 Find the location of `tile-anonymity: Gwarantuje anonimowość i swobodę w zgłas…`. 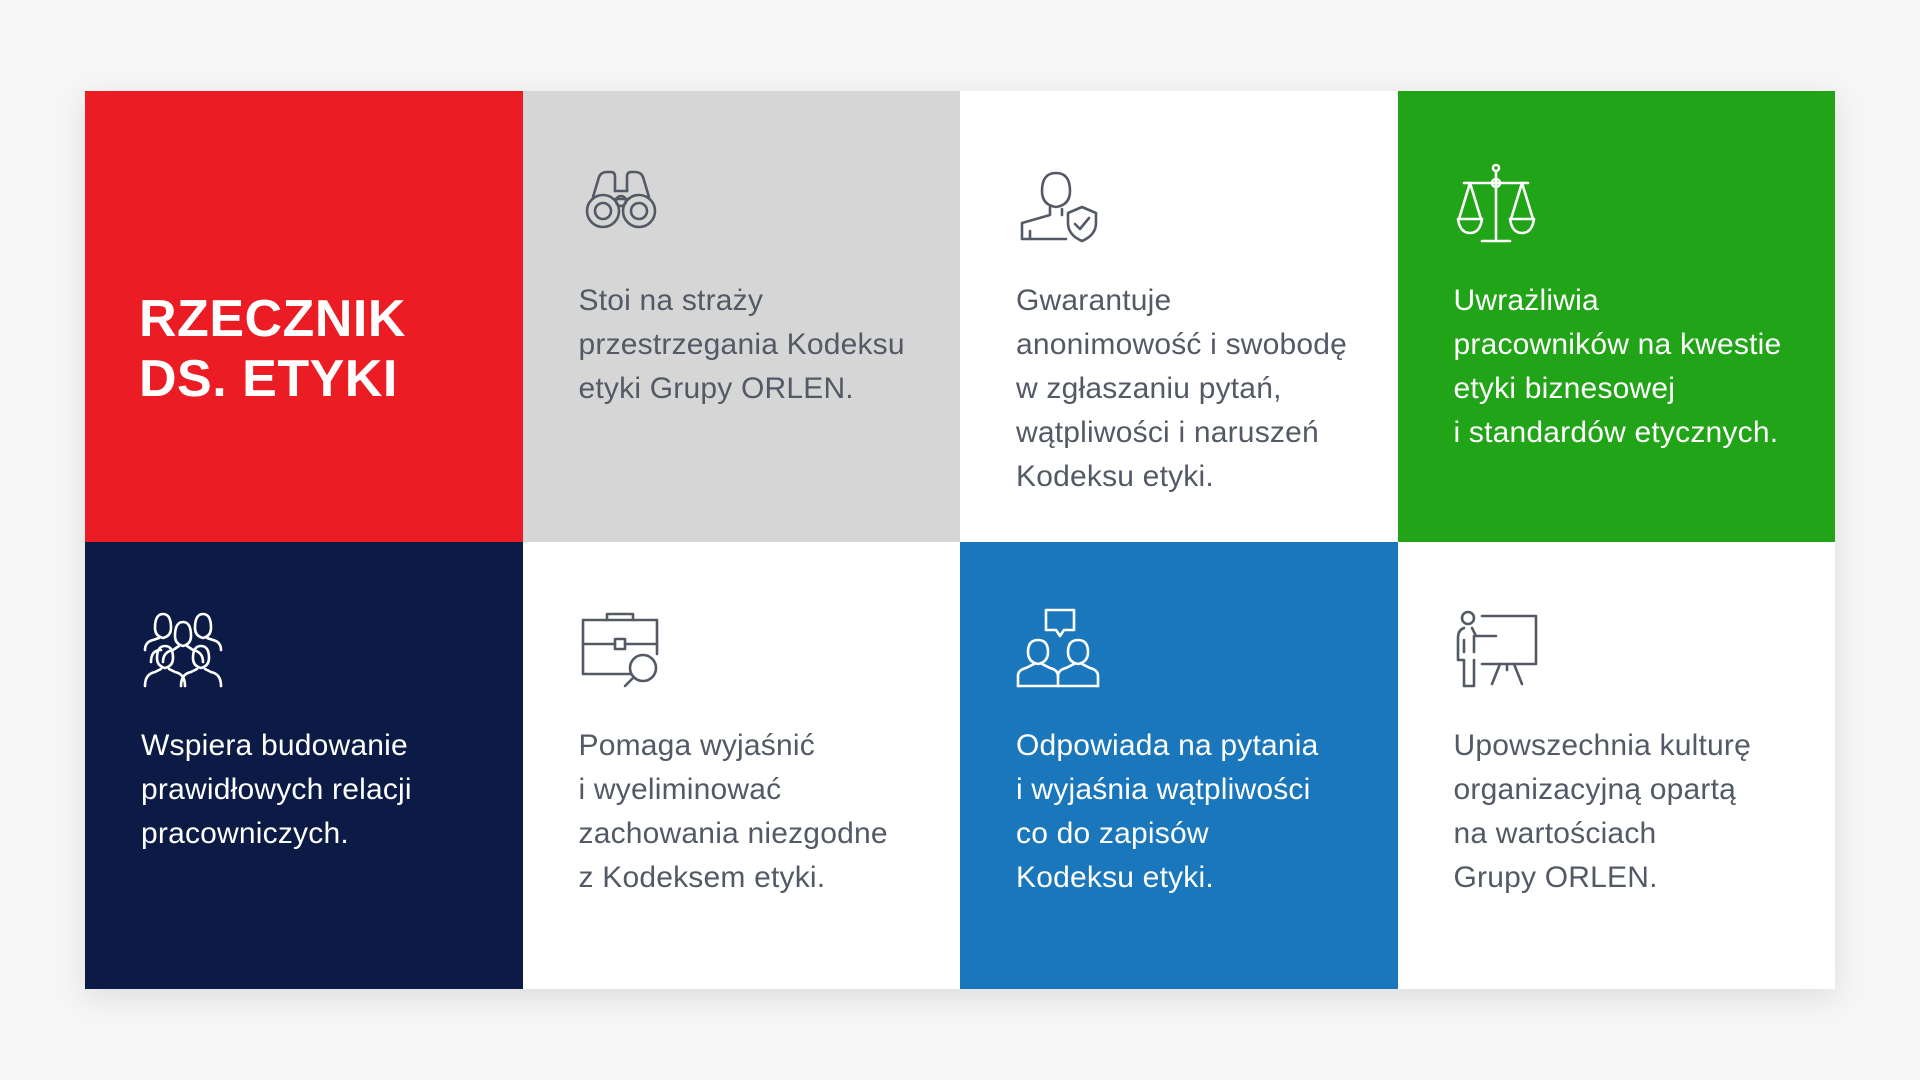

tile-anonymity: Gwarantuje anonimowość i swobodę w zgłas… is located at coordinates (1179, 316).